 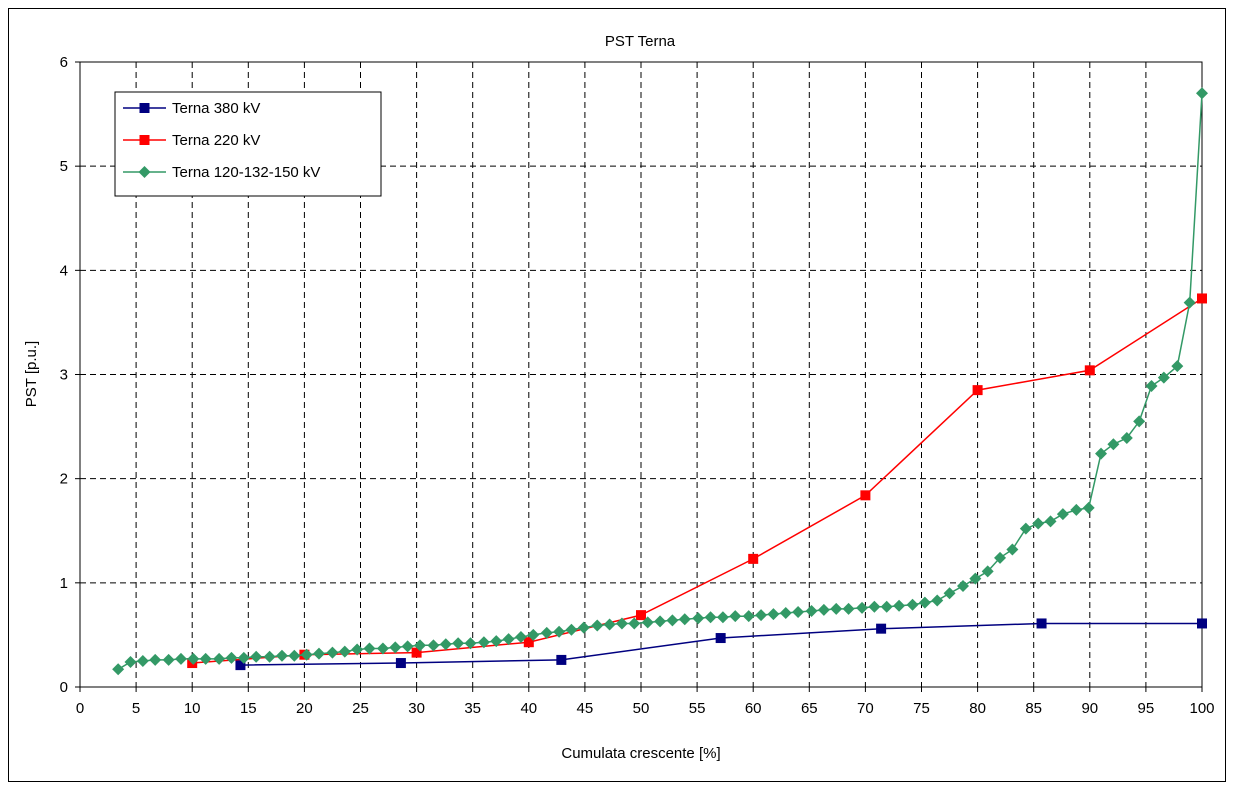 I want to click on x-tick-label: 0, so click(x=80, y=708).